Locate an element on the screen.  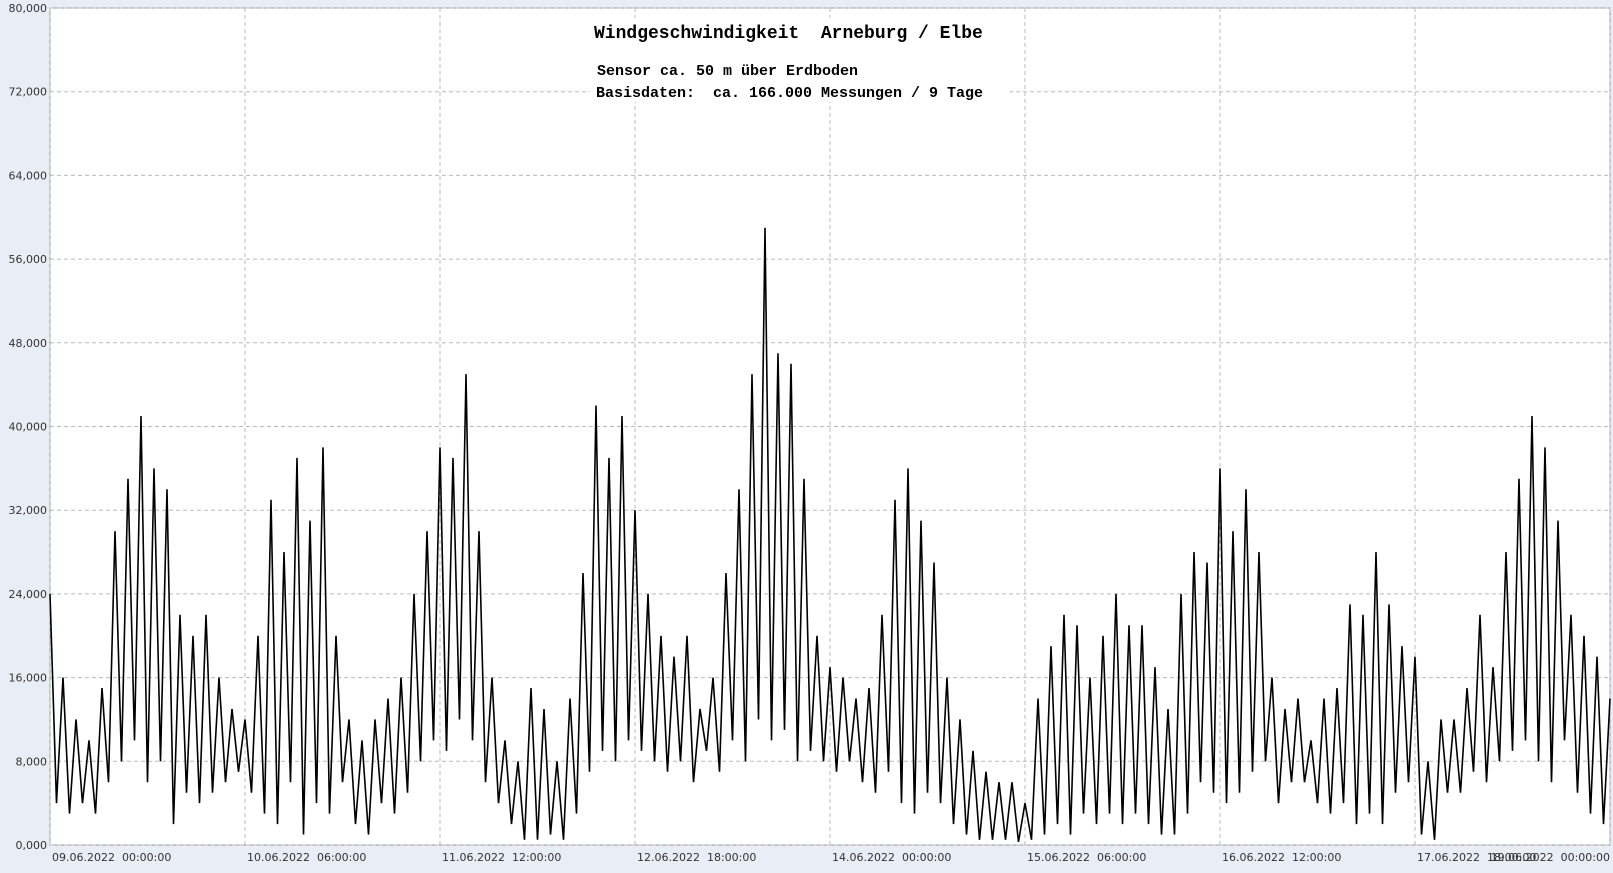
x-tick-label: 12.06.2022 18:00:00 is located at coordinates (696, 857).